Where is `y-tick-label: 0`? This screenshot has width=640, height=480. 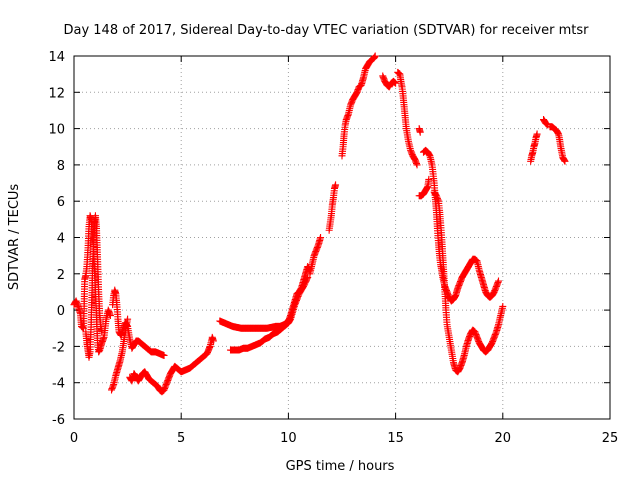
y-tick-label: 0 is located at coordinates (61, 311).